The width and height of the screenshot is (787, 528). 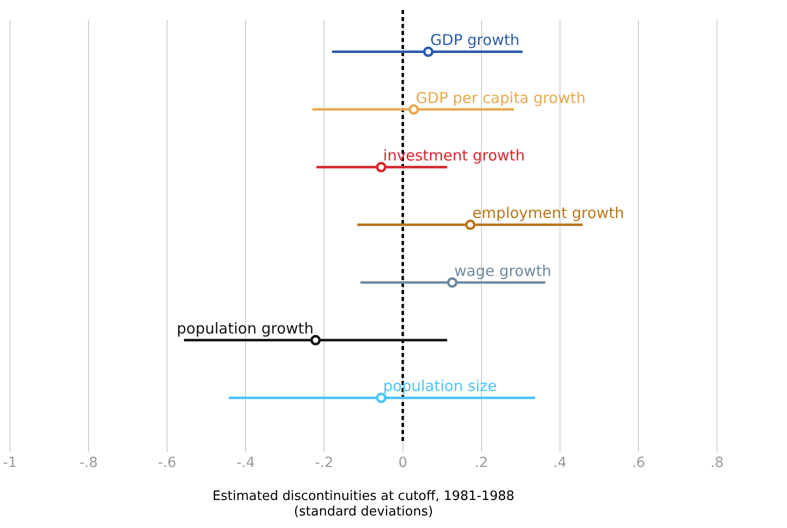 I want to click on x-tick-label: -.2, so click(x=324, y=463).